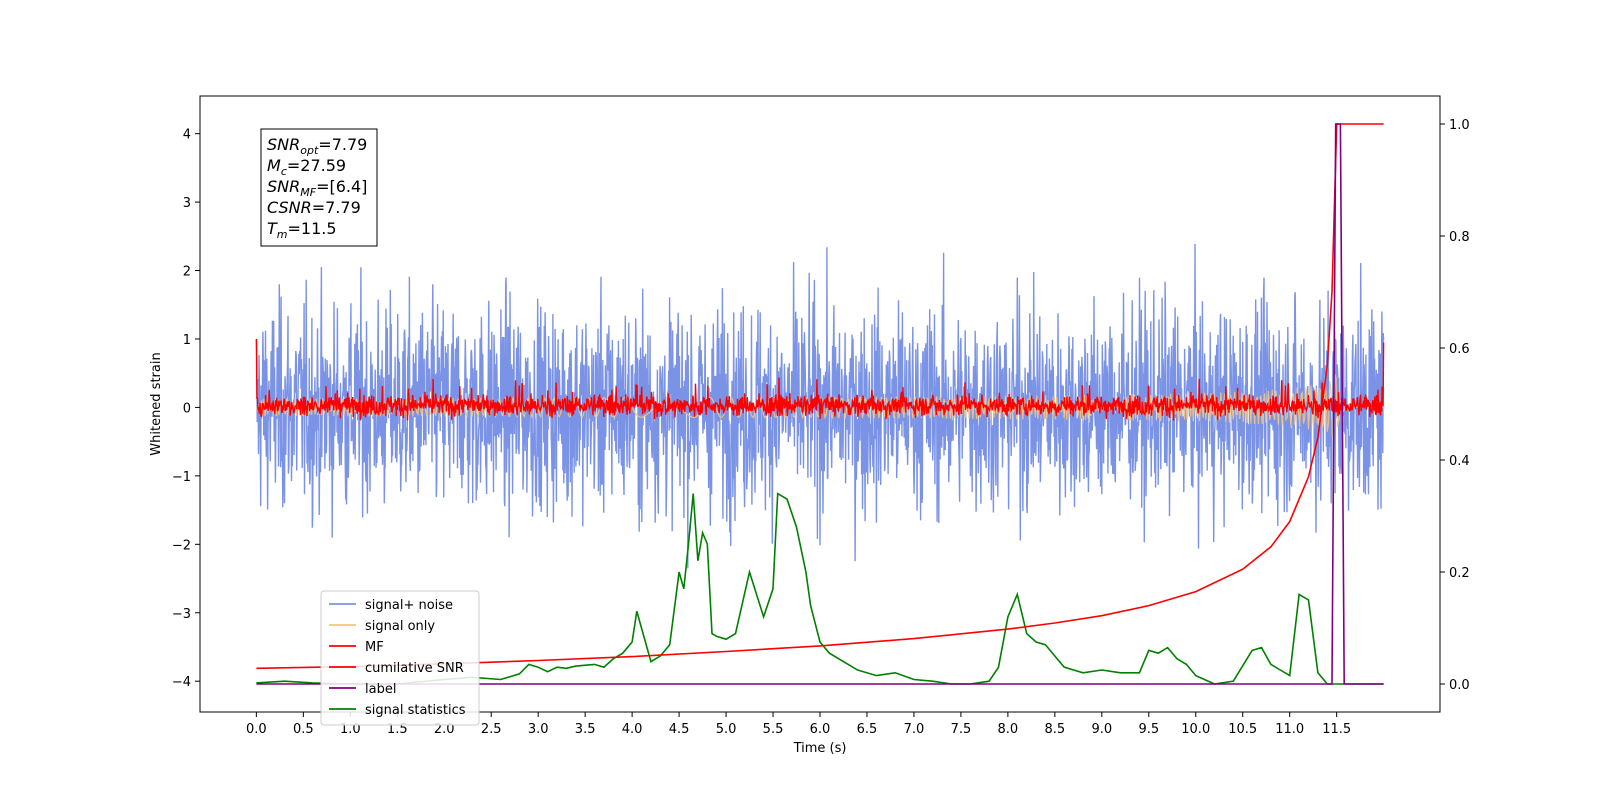 The image size is (1600, 800). I want to click on x-tick-label: 3.0, so click(538, 729).